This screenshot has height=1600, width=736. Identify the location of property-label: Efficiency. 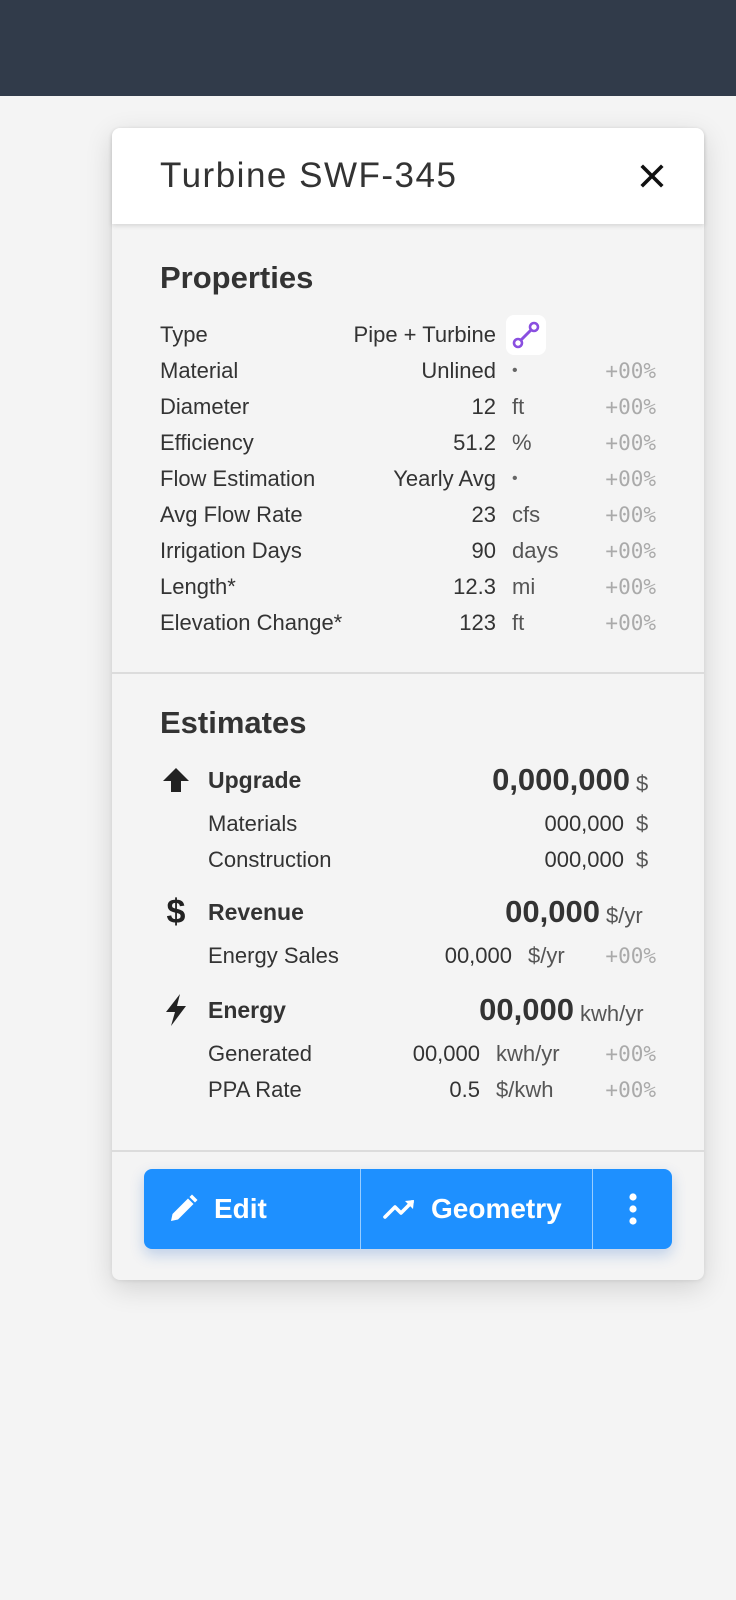
(207, 442).